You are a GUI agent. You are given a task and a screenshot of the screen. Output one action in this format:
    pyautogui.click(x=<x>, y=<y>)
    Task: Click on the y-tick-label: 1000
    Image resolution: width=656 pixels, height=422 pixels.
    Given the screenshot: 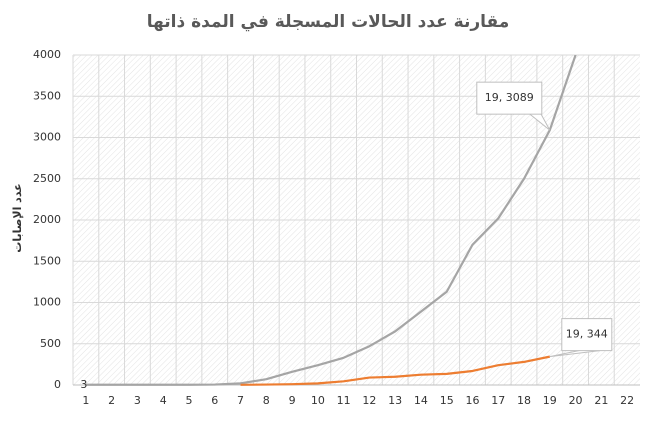 What is the action you would take?
    pyautogui.click(x=47, y=302)
    